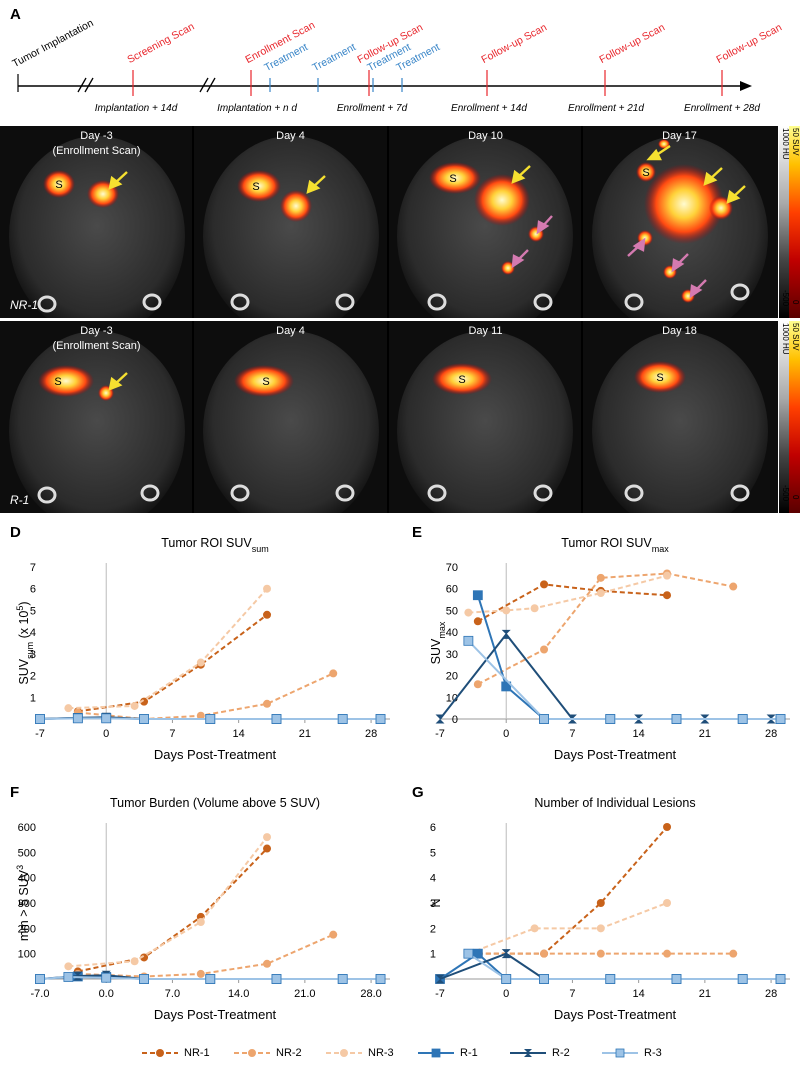 Image resolution: width=800 pixels, height=1076 pixels. Describe the element at coordinates (23, 903) in the screenshot. I see `y-axis-label: mm > 5 SUV3` at that location.